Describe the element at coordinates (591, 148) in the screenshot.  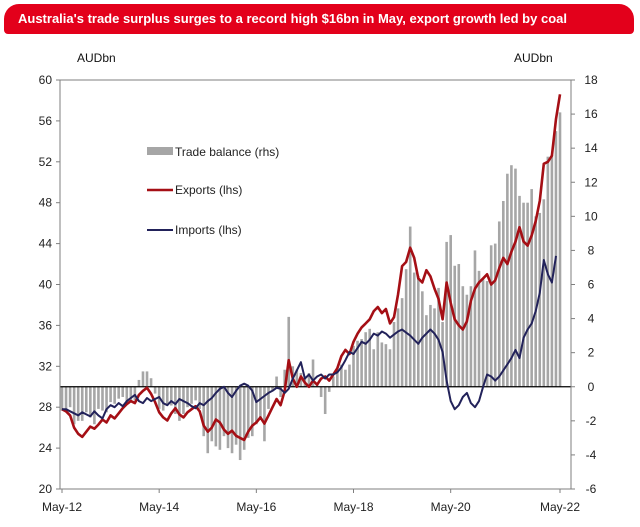
I see `right-tick-label: 14` at that location.